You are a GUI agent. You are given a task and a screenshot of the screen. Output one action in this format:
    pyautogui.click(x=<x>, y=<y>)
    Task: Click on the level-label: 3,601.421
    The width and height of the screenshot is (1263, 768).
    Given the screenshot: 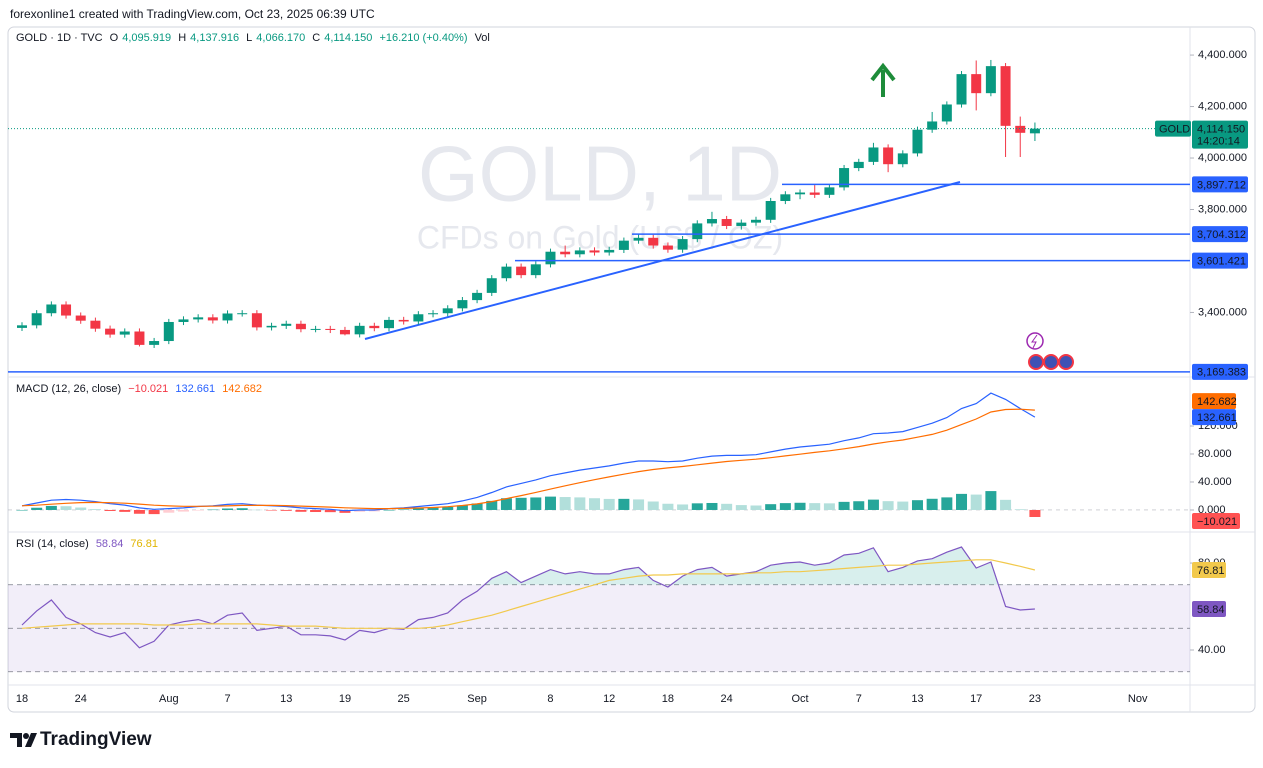 What is the action you would take?
    pyautogui.click(x=1221, y=262)
    